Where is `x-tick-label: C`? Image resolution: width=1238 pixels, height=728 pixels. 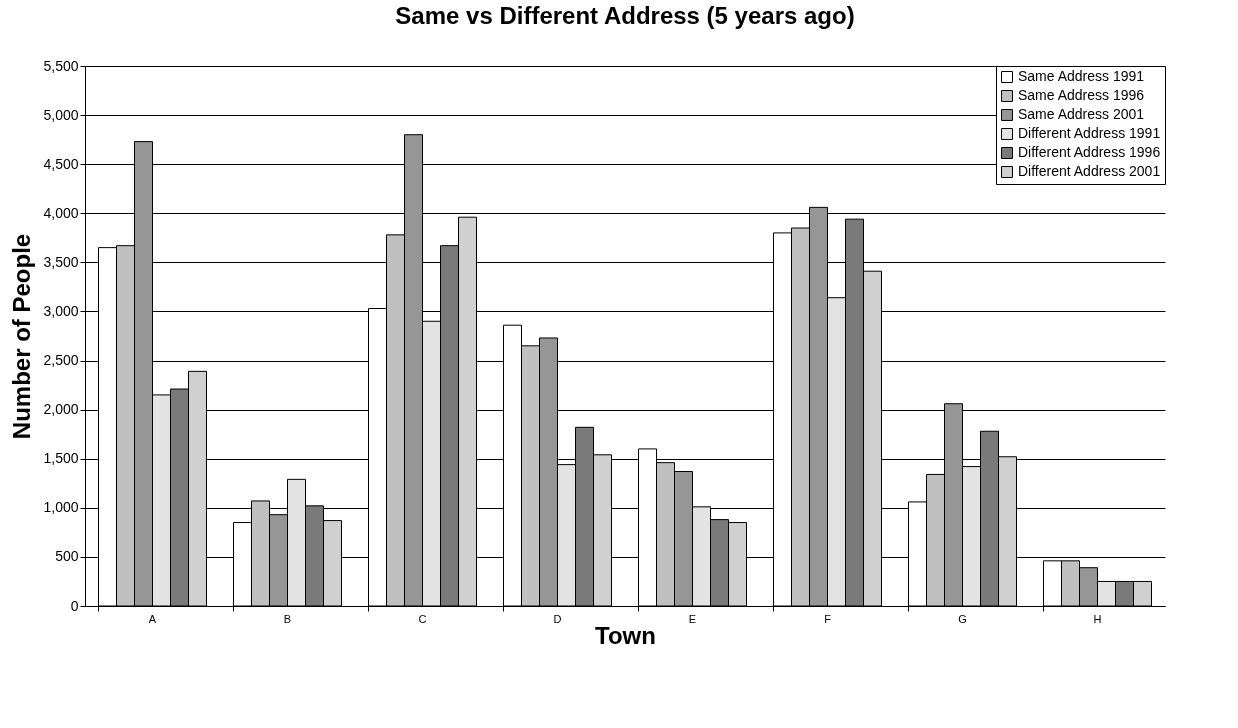
x-tick-label: C is located at coordinates (422, 618).